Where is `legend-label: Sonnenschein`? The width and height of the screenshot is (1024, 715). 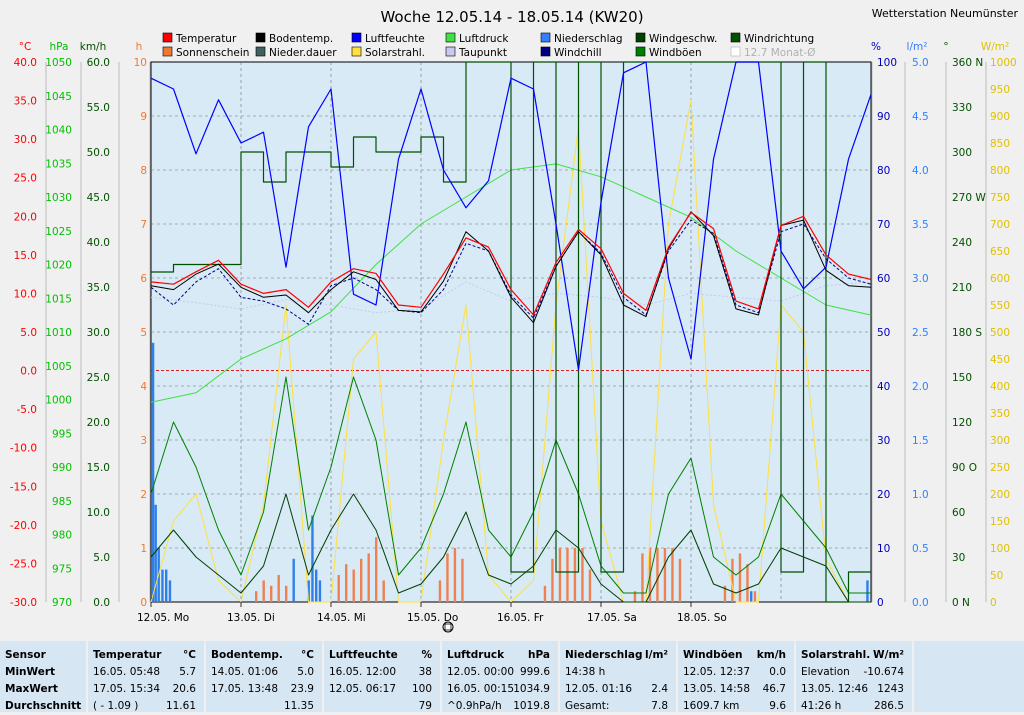 legend-label: Sonnenschein is located at coordinates (212, 53).